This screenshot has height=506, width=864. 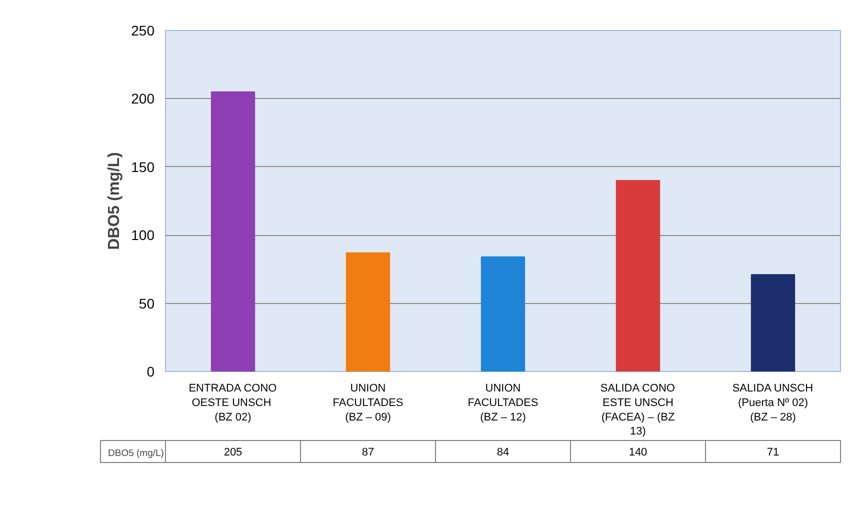 I want to click on x-tick-label: UNION FACULTADES (BZ – 12), so click(x=503, y=403).